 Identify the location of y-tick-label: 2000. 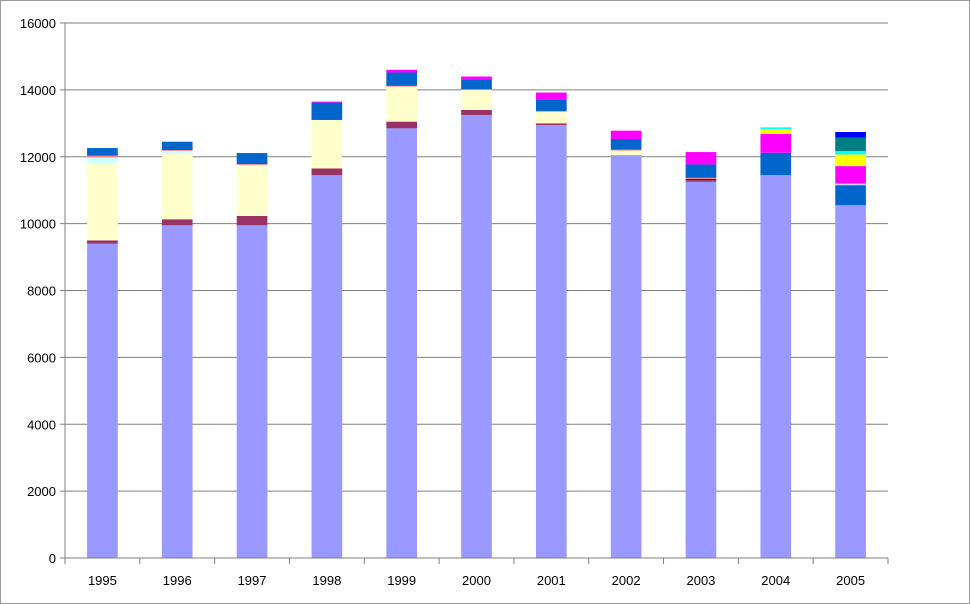
(41, 491).